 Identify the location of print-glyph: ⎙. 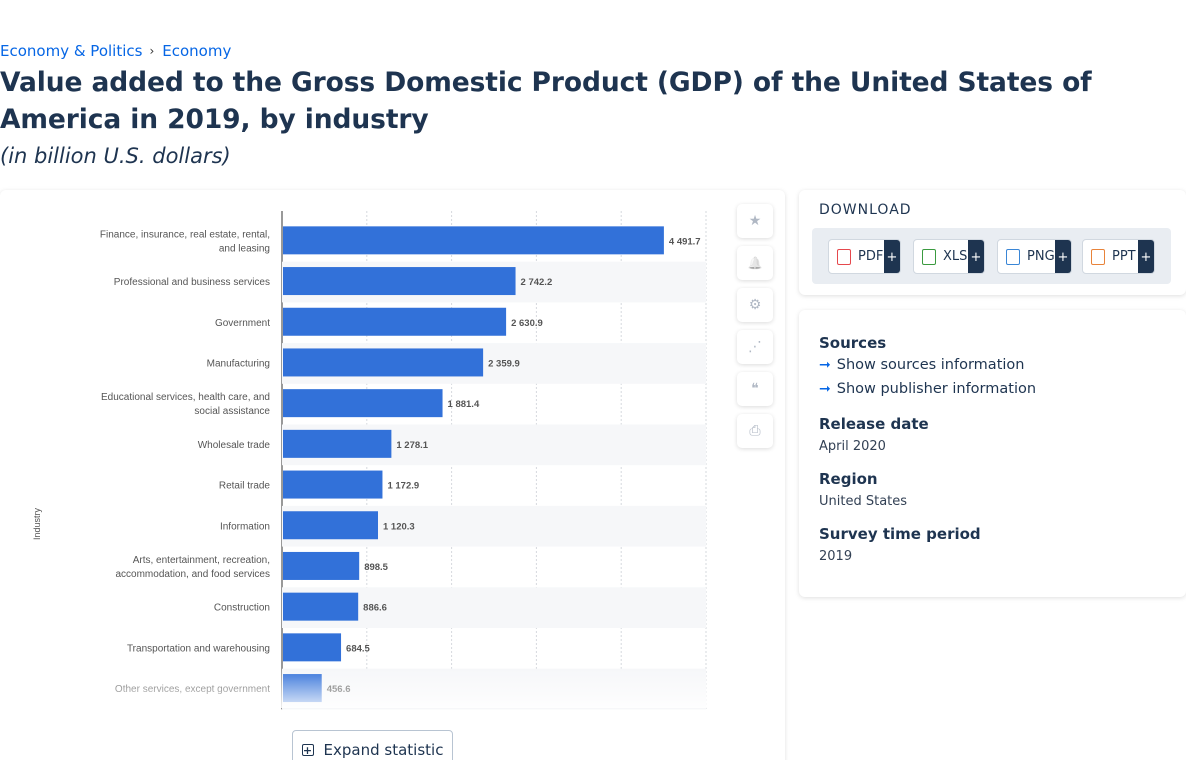
(755, 431).